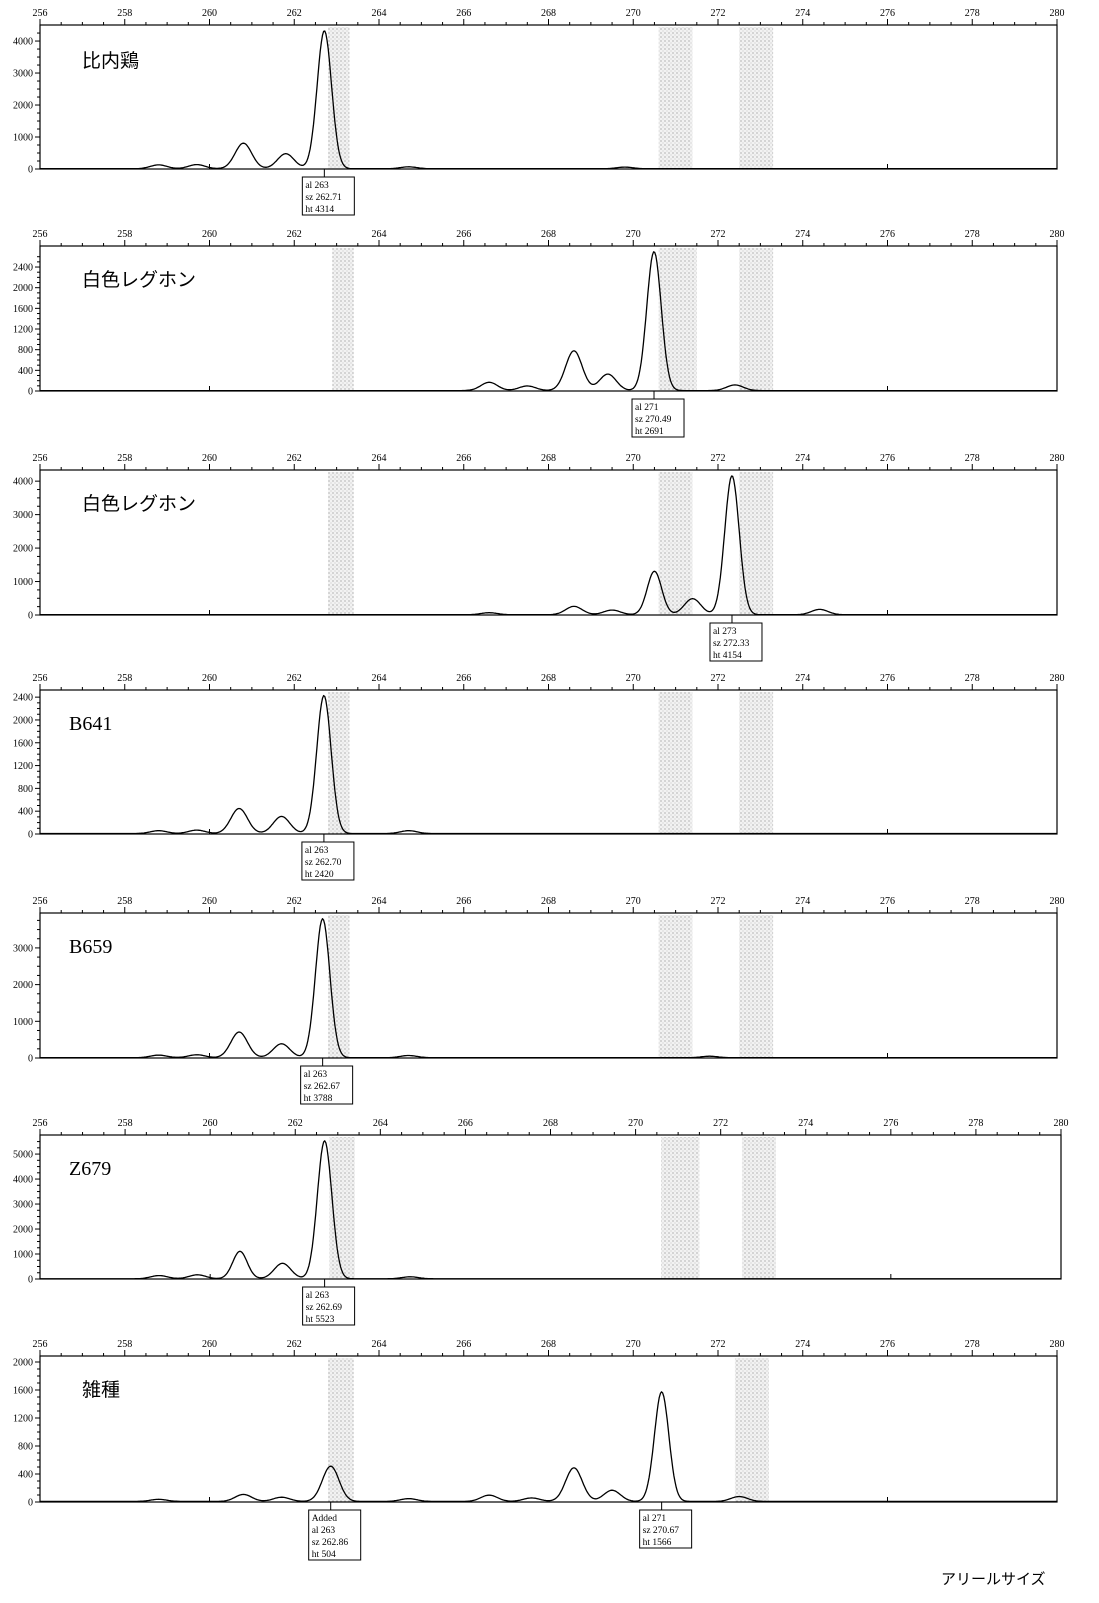 The image size is (1099, 1603). Describe the element at coordinates (725, 632) in the screenshot. I see `callout-line: al 273` at that location.